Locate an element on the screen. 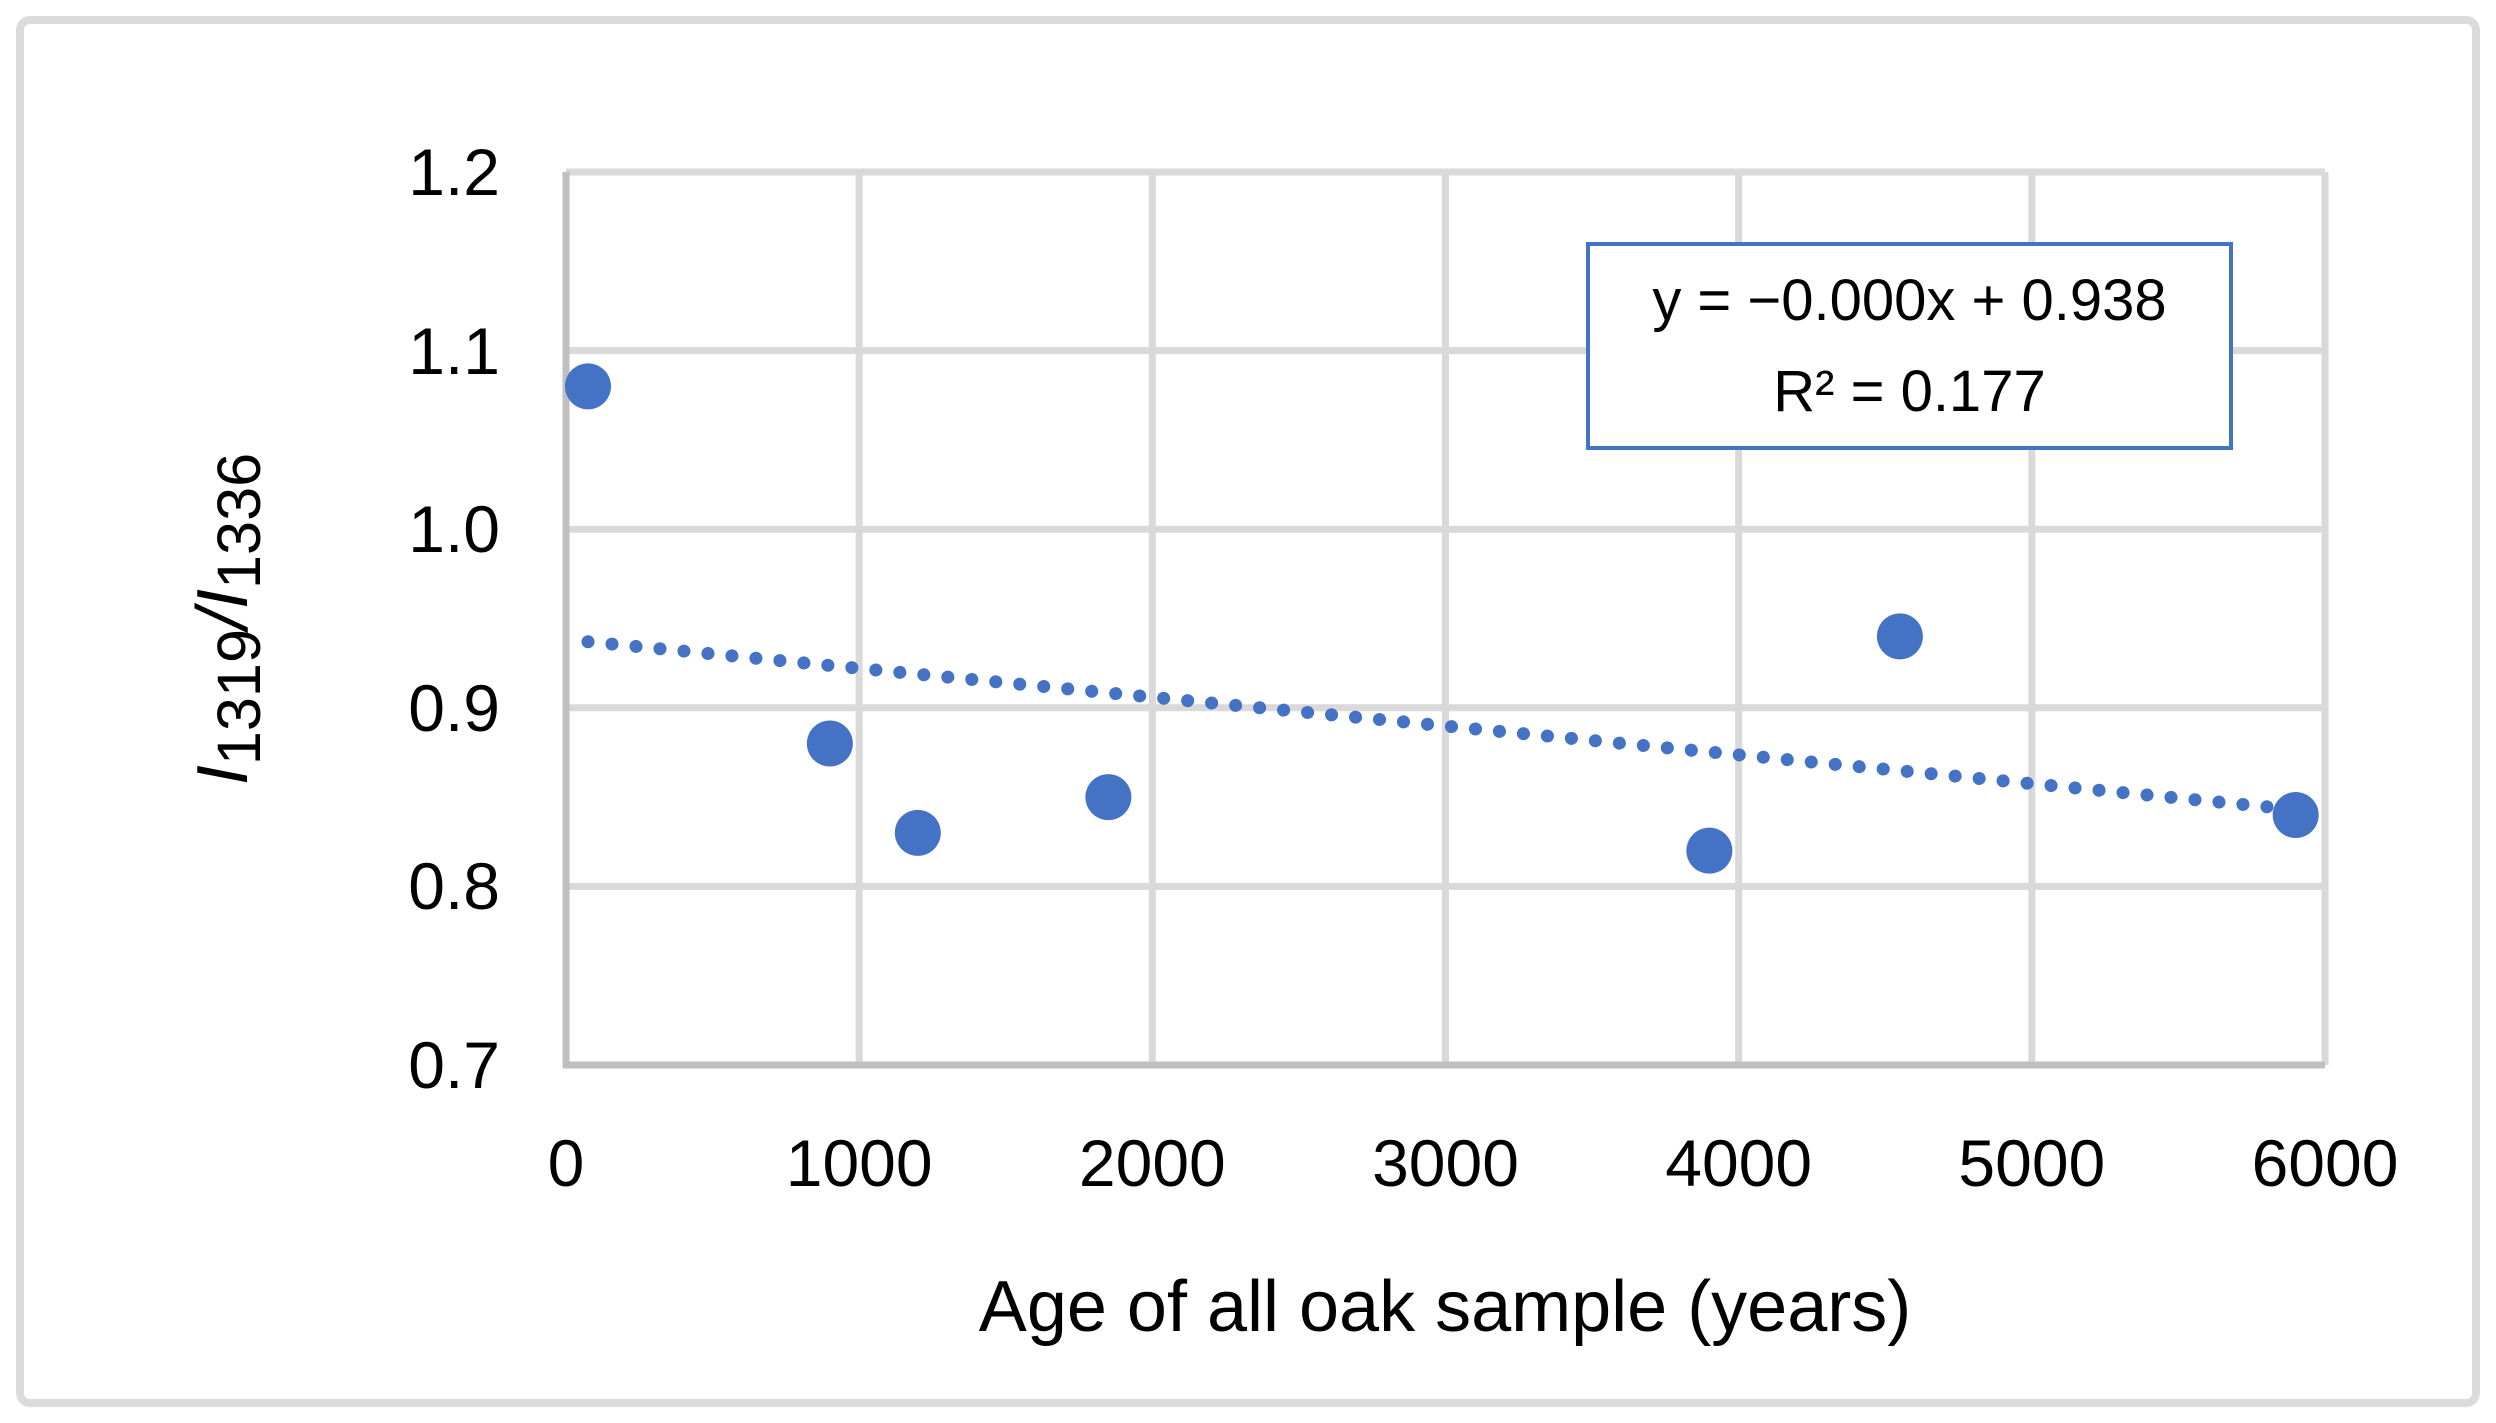 The image size is (2496, 1423). y-tick-label-1.0: 1.0 is located at coordinates (454, 529).